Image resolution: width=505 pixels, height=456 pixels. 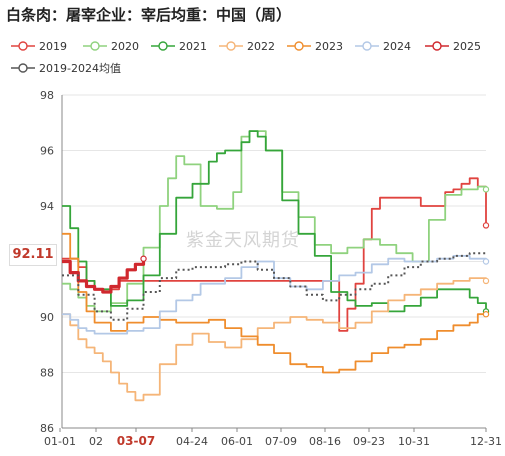 I want to click on x-tick-label: 02, so click(x=96, y=441).